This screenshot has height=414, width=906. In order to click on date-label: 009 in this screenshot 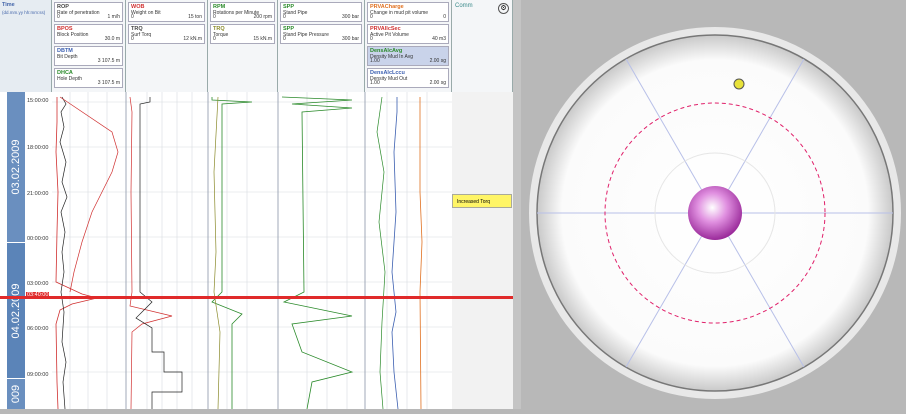, I will do `click(16, 394)`.